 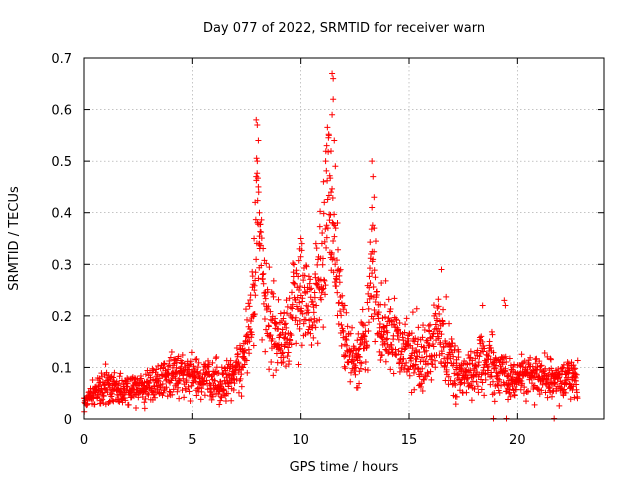 What do you see at coordinates (493, 418) in the screenshot?
I see `data-point-zero` at bounding box center [493, 418].